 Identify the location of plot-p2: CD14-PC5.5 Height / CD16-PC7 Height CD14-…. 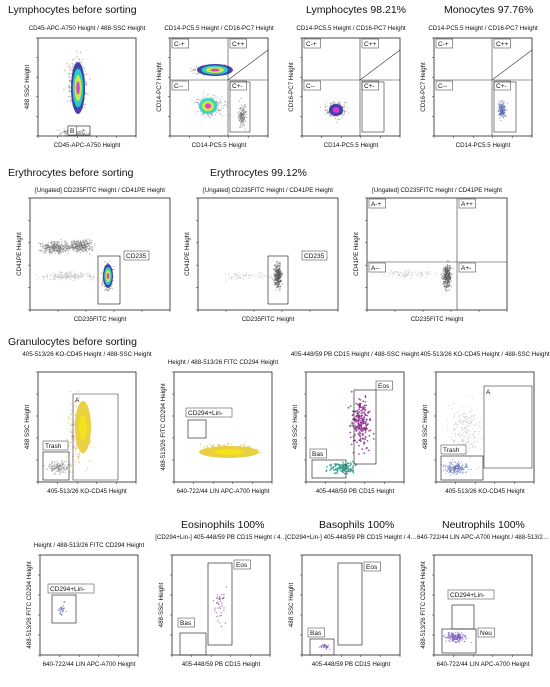
(215, 87).